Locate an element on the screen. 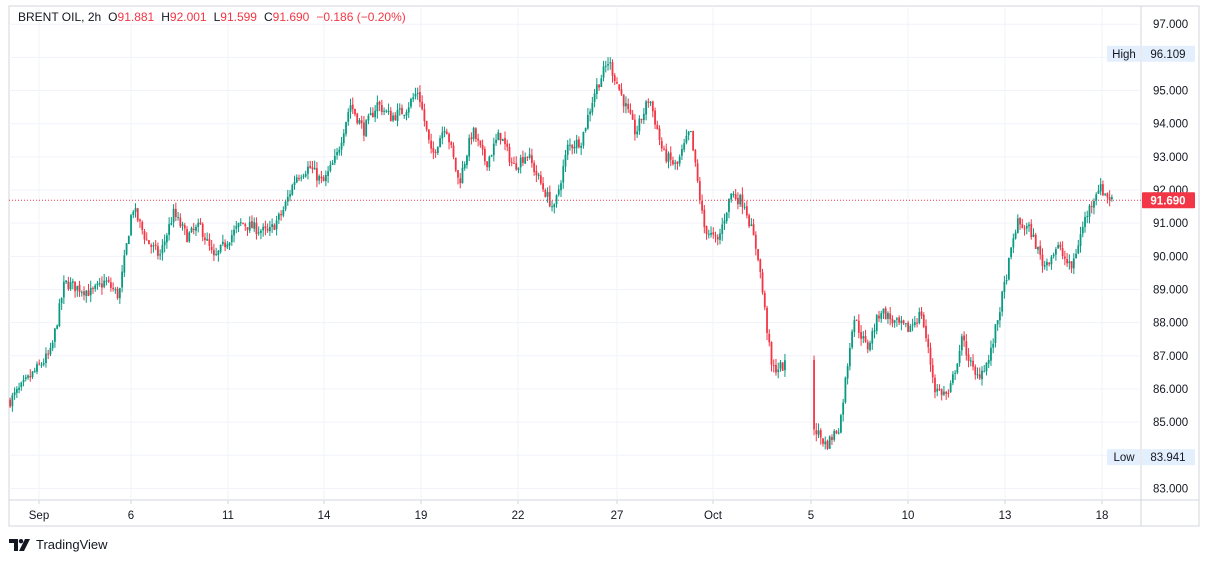 The width and height of the screenshot is (1209, 564). time-tick-label: 22 is located at coordinates (518, 516).